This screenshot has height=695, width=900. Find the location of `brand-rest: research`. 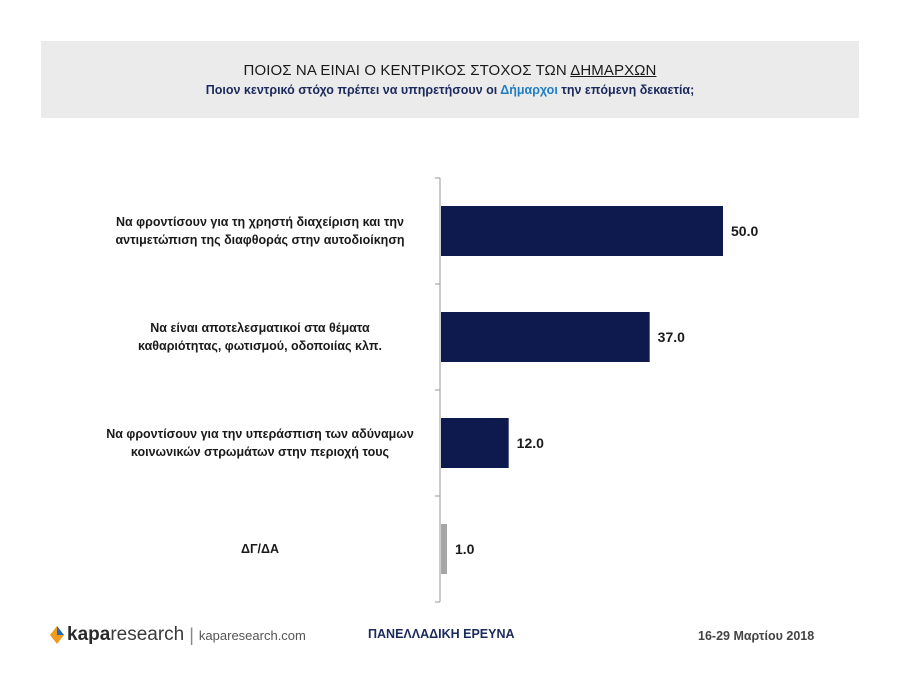

brand-rest: research is located at coordinates (147, 634).